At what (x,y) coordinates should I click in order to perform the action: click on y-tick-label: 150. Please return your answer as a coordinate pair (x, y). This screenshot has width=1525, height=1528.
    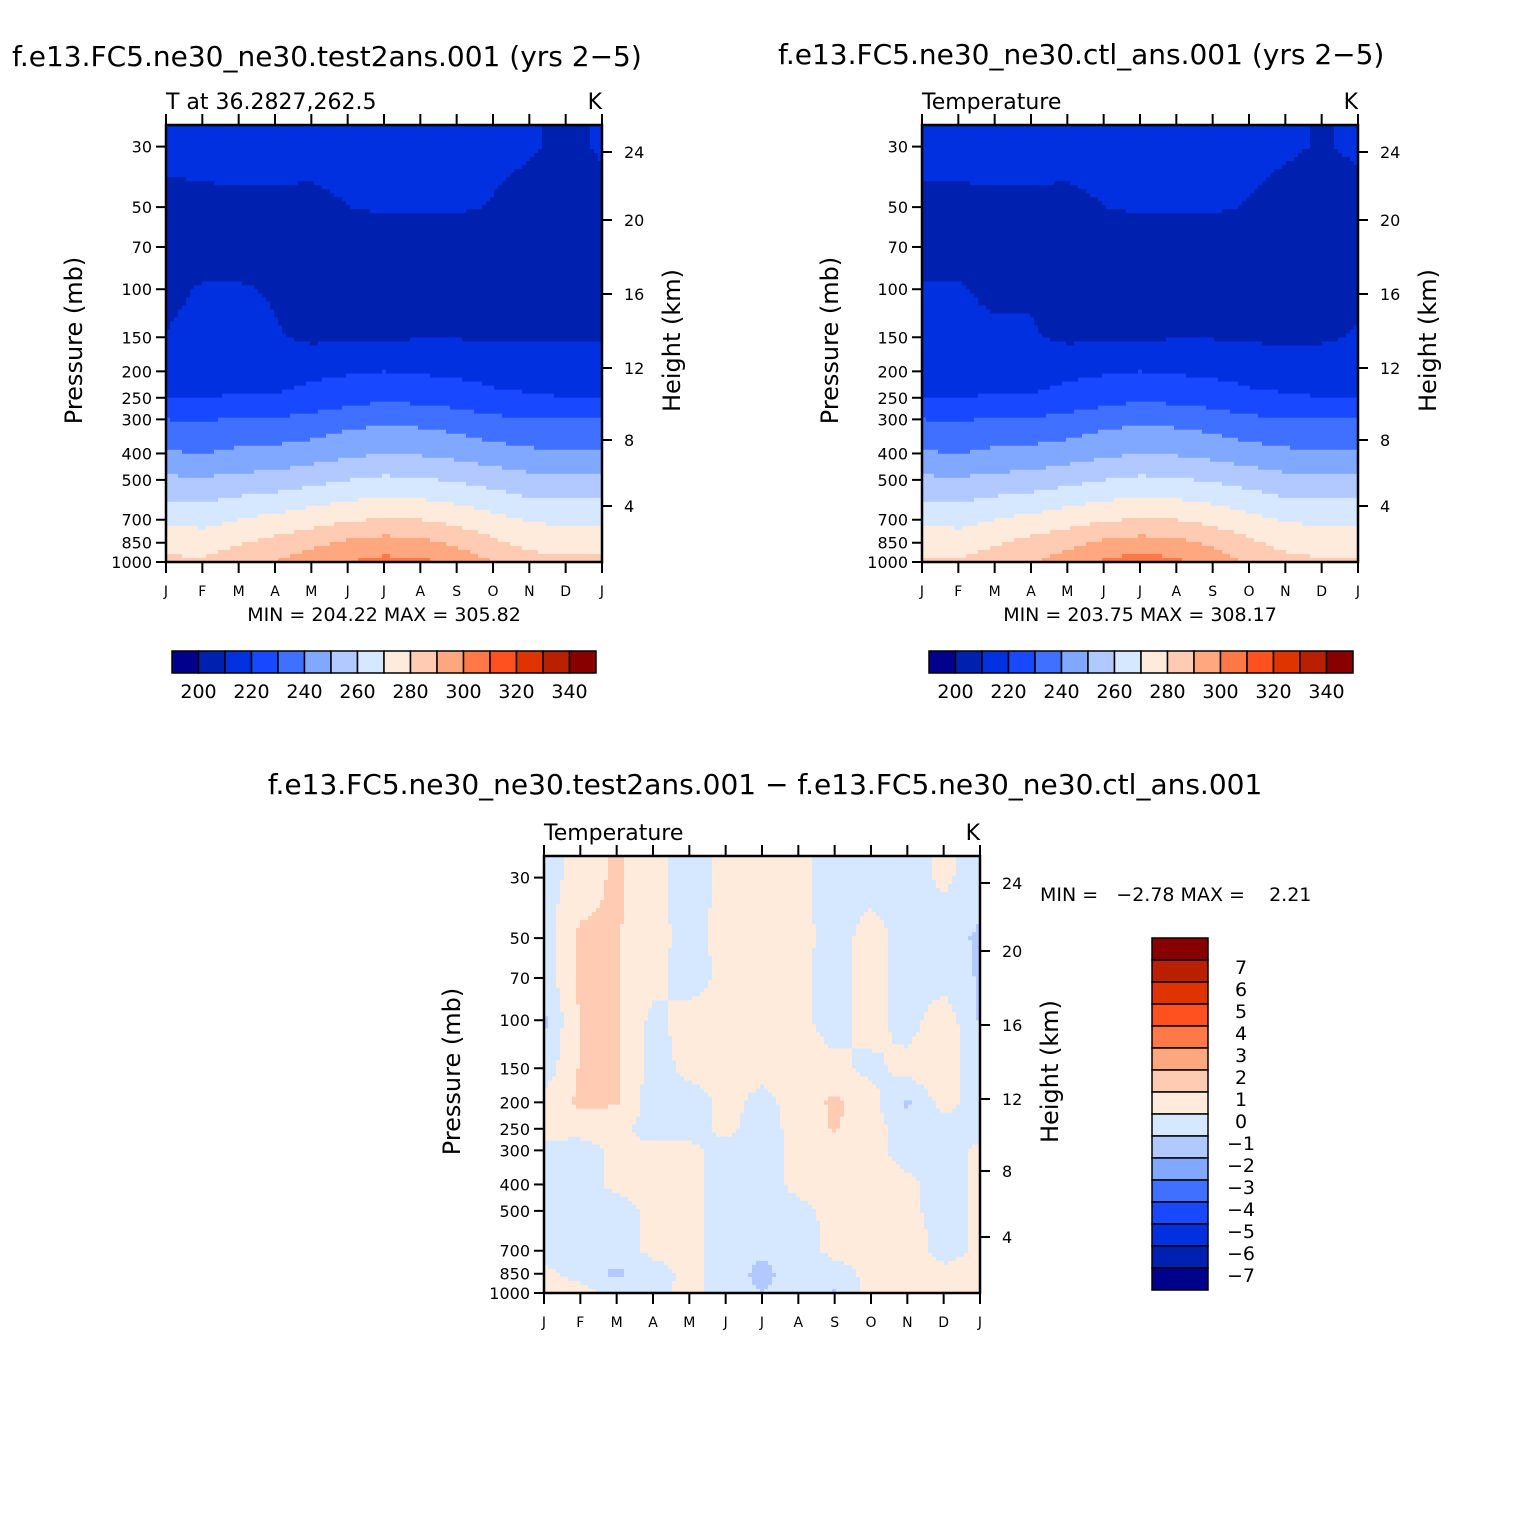
    Looking at the image, I should click on (136, 337).